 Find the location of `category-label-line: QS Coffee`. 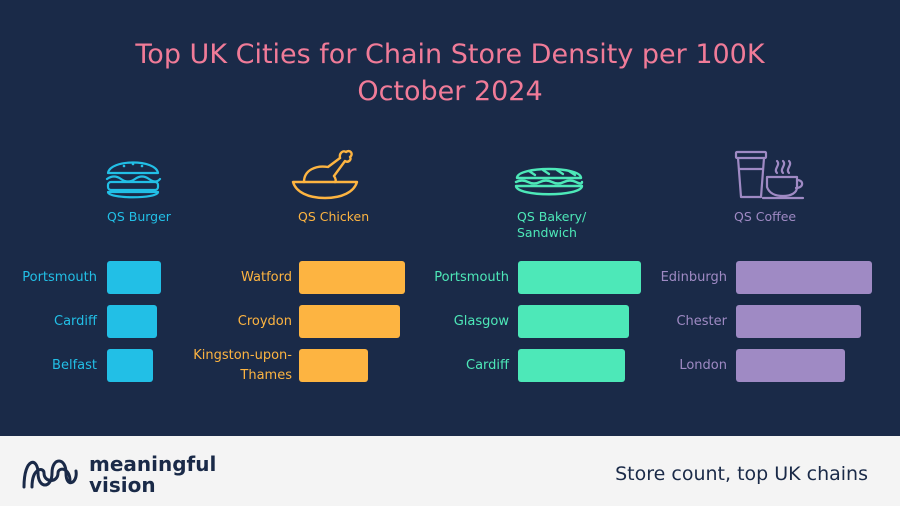

category-label-line: QS Coffee is located at coordinates (765, 216).